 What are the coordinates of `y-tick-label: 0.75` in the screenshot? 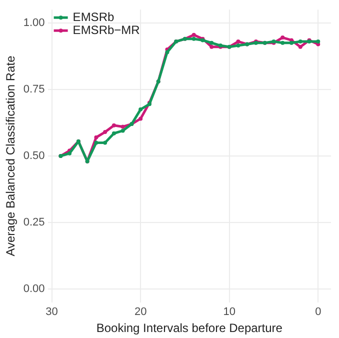 It's located at (34, 89).